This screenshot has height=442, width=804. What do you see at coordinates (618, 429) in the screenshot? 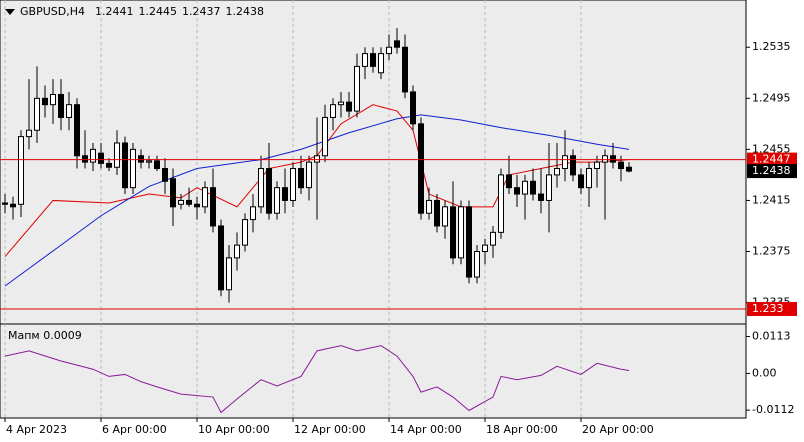
I see `x-tick-label: 20 Apr 00:00` at bounding box center [618, 429].